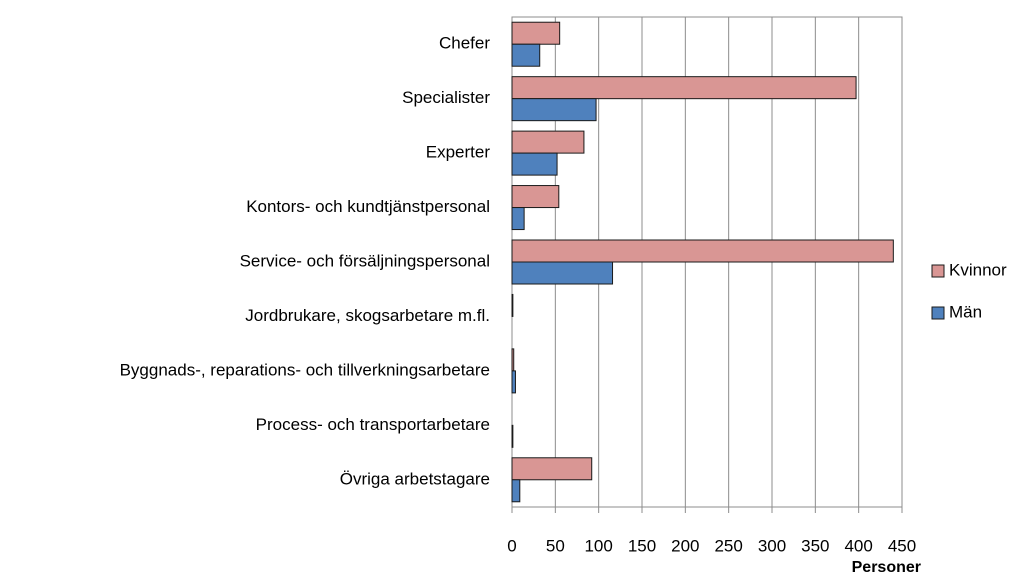 Image resolution: width=1027 pixels, height=579 pixels. Describe the element at coordinates (367, 315) in the screenshot. I see `y-tick-label: Jordbrukare, skogsarbetare m.fl.` at that location.